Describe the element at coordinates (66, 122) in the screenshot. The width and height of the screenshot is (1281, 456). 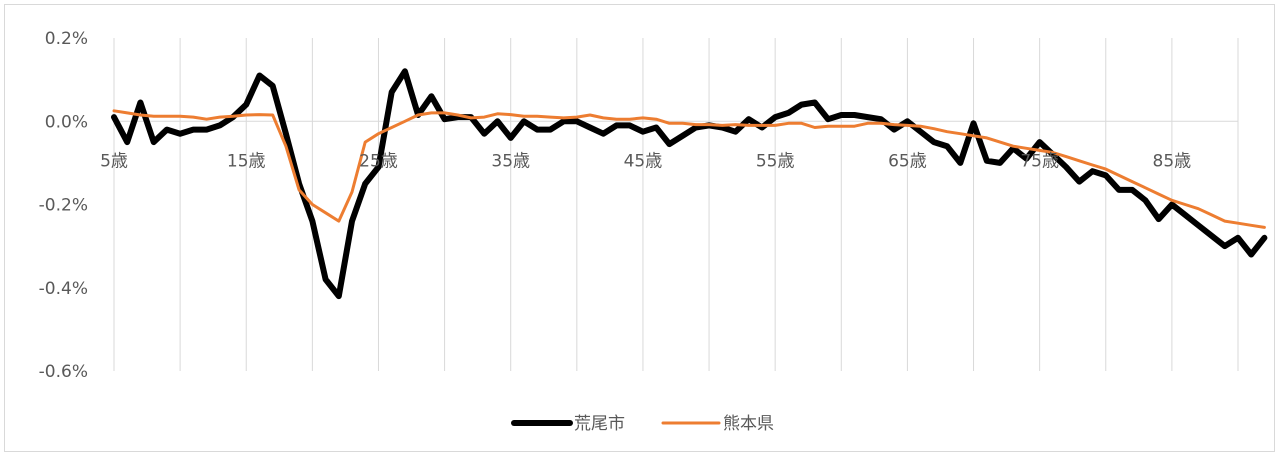
I see `y-tick-label: 0.0%` at that location.